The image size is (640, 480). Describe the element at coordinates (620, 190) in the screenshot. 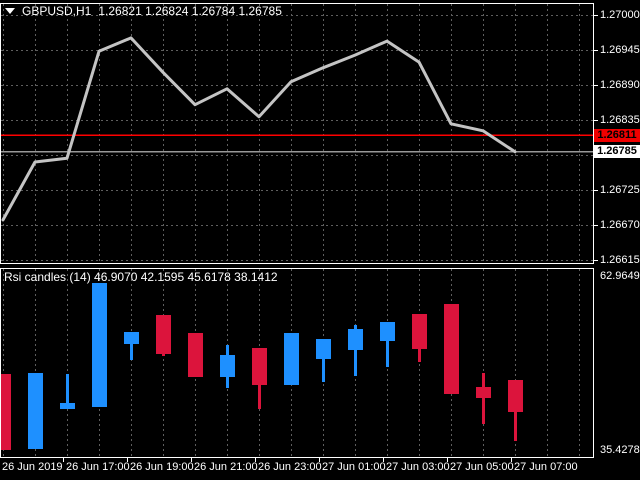

I see `price-axis-label: 1.26725` at that location.